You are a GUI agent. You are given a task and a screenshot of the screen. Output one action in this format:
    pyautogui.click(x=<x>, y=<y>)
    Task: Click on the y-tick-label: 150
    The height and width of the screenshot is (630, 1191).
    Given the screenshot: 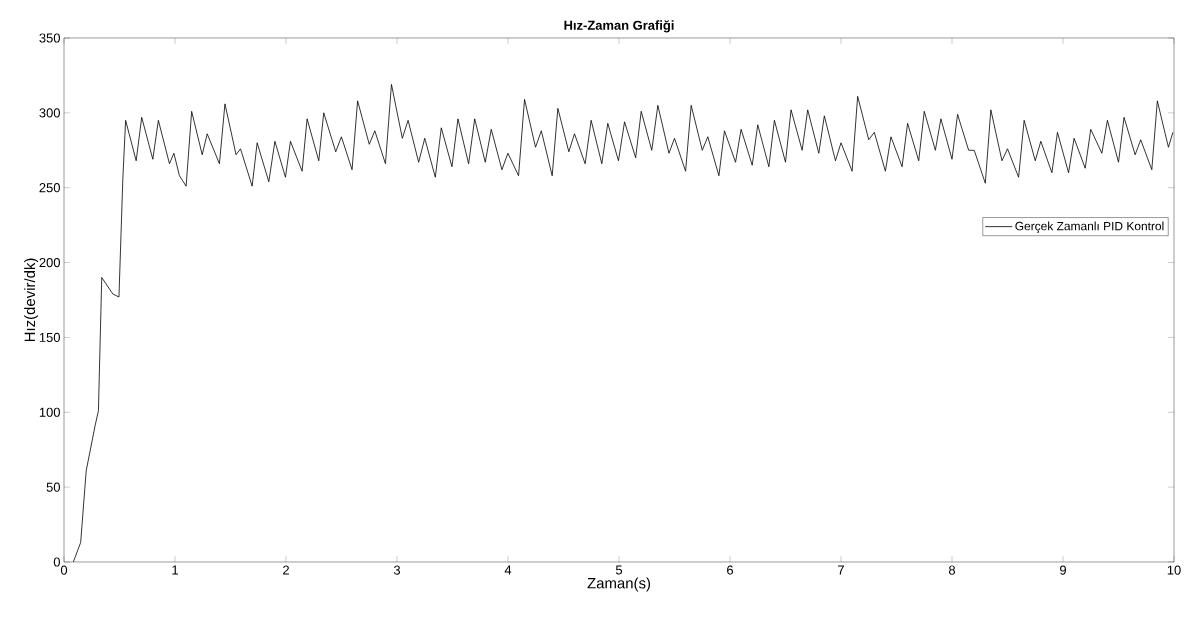 What is the action you would take?
    pyautogui.click(x=49, y=337)
    